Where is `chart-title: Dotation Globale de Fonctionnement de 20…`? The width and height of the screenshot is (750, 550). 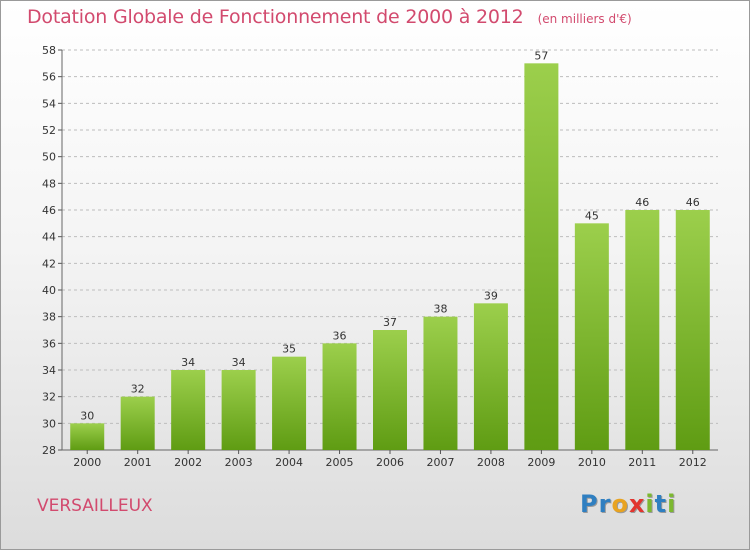
chart-title: Dotation Globale de Fonctionnement de 20… is located at coordinates (329, 17).